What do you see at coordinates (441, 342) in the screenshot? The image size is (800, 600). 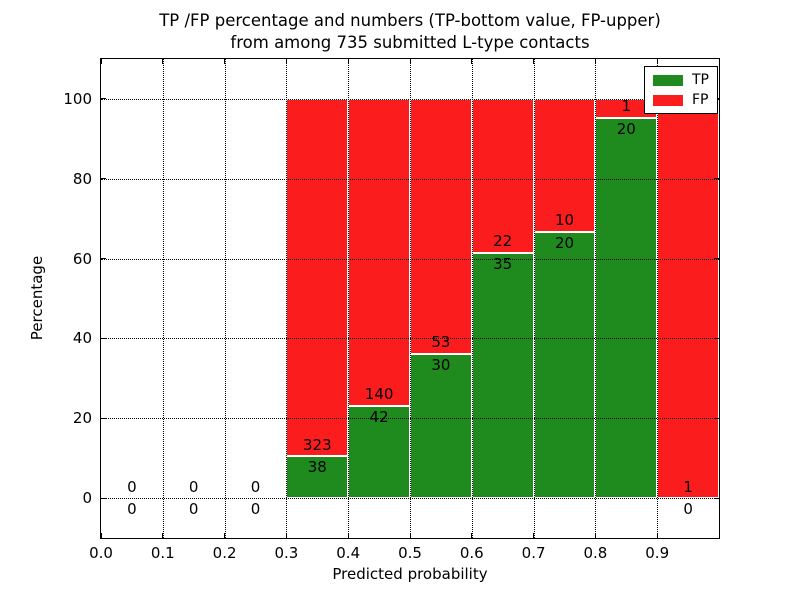 I see `fp-count-label: 53` at bounding box center [441, 342].